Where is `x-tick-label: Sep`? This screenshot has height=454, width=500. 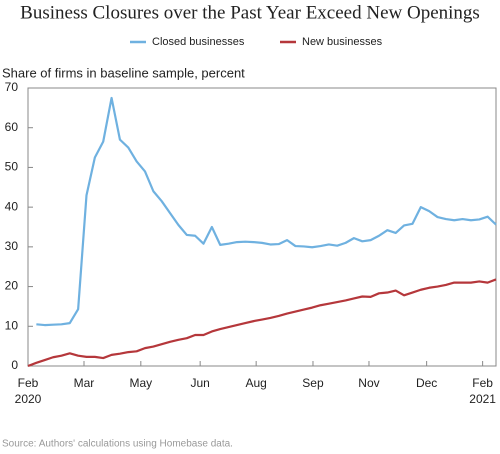
x-tick-label: Sep is located at coordinates (313, 383).